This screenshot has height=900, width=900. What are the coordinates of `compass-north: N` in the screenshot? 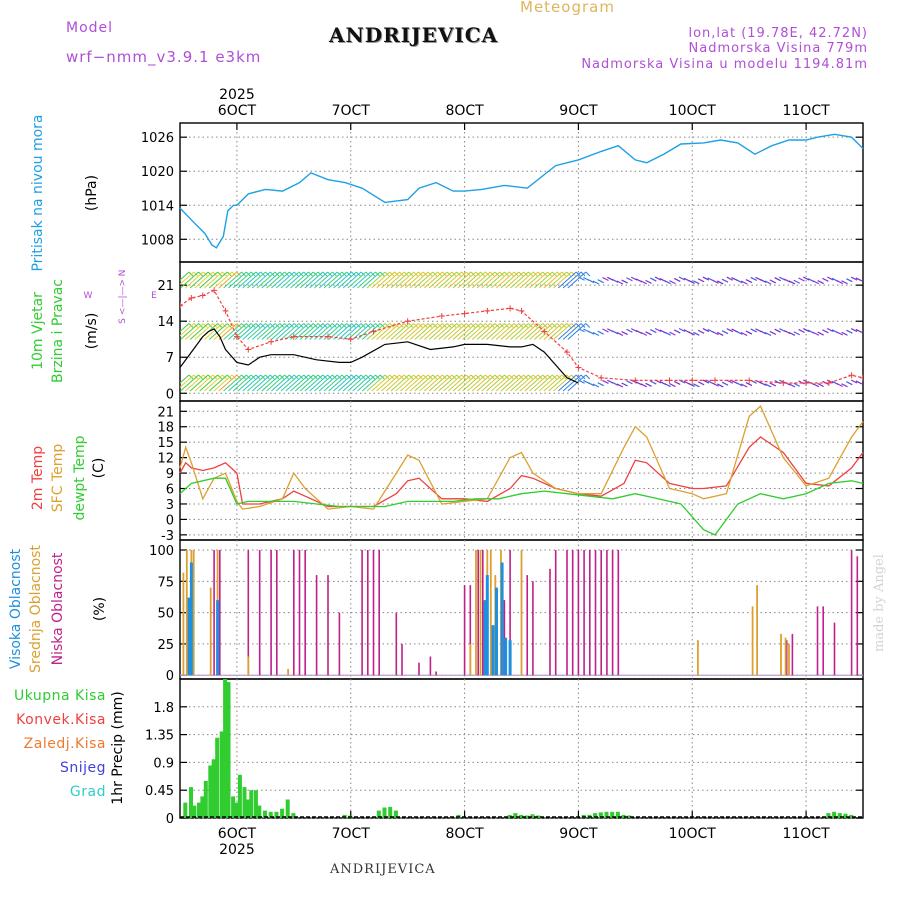 It's located at (123, 273).